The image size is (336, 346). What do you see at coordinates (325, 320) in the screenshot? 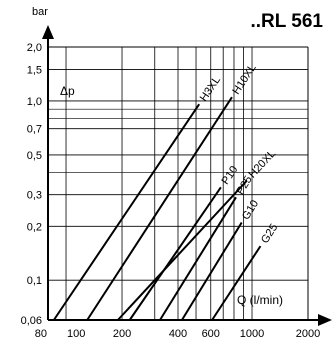
I see `x-axis-arrow` at bounding box center [325, 320].